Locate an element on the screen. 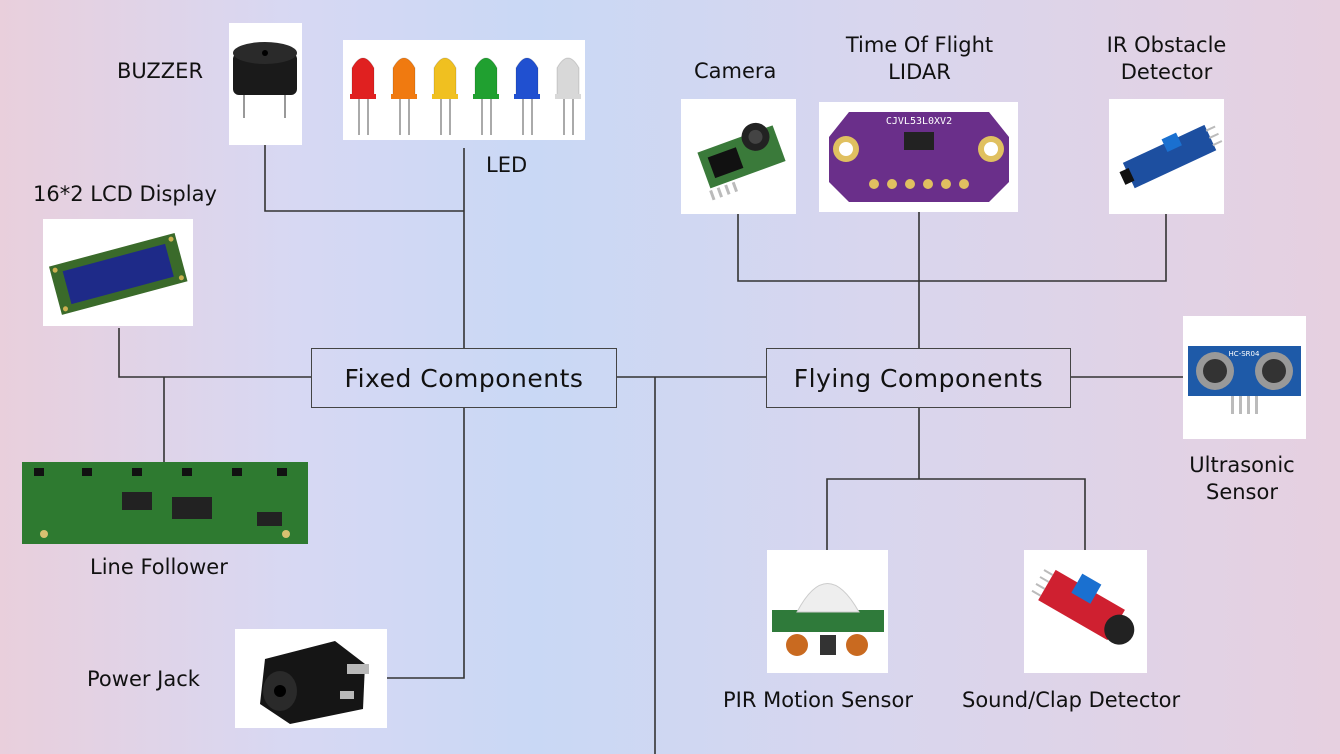 This screenshot has width=1340, height=754. fixed-components-box: Fixed Components is located at coordinates (464, 378).